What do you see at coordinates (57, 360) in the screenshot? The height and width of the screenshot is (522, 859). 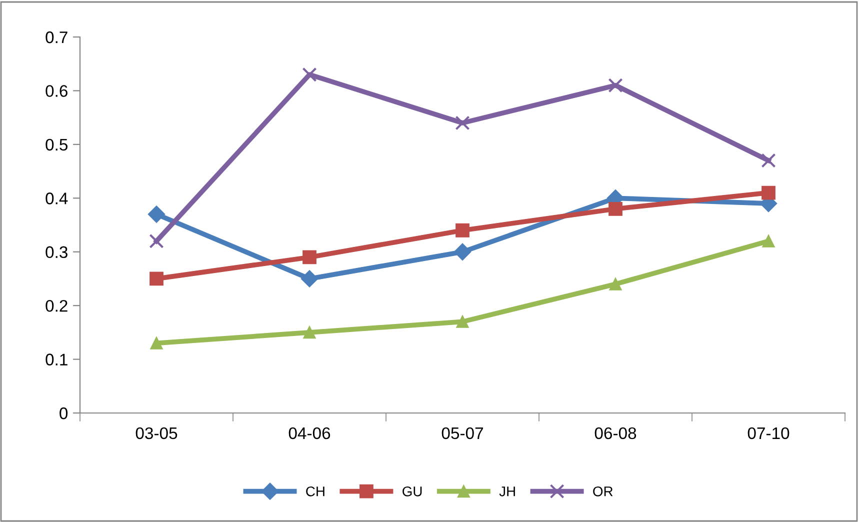 I see `y-tick-label: 0.1` at bounding box center [57, 360].